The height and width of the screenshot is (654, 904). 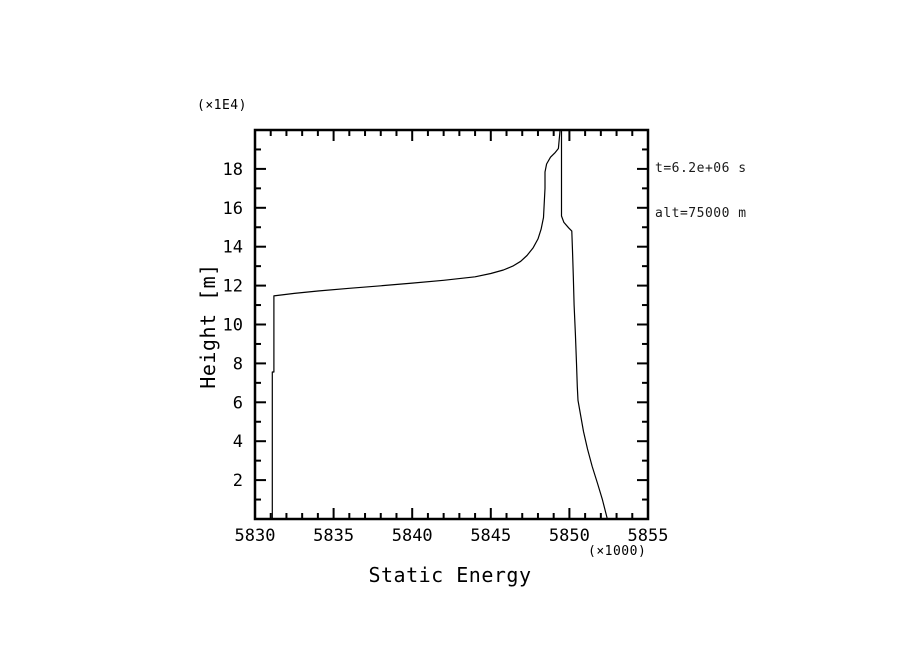 I want to click on y-tick-label: 14, so click(x=233, y=248).